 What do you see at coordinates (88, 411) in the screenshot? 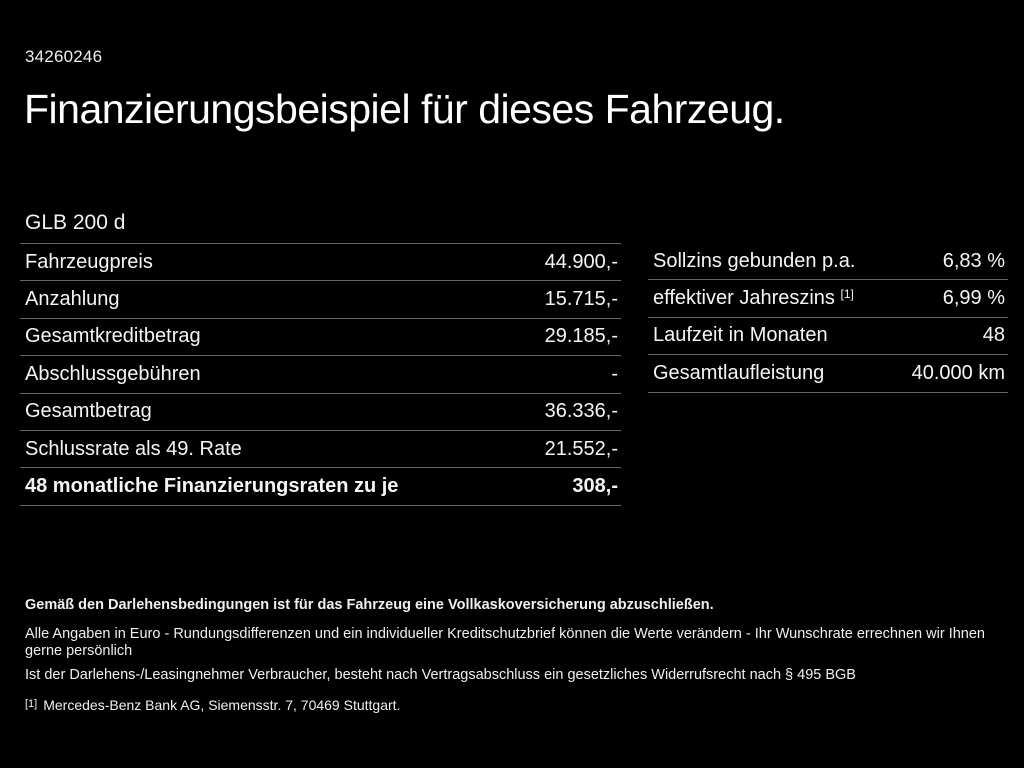
I see `row-label: Gesamtbetrag` at bounding box center [88, 411].